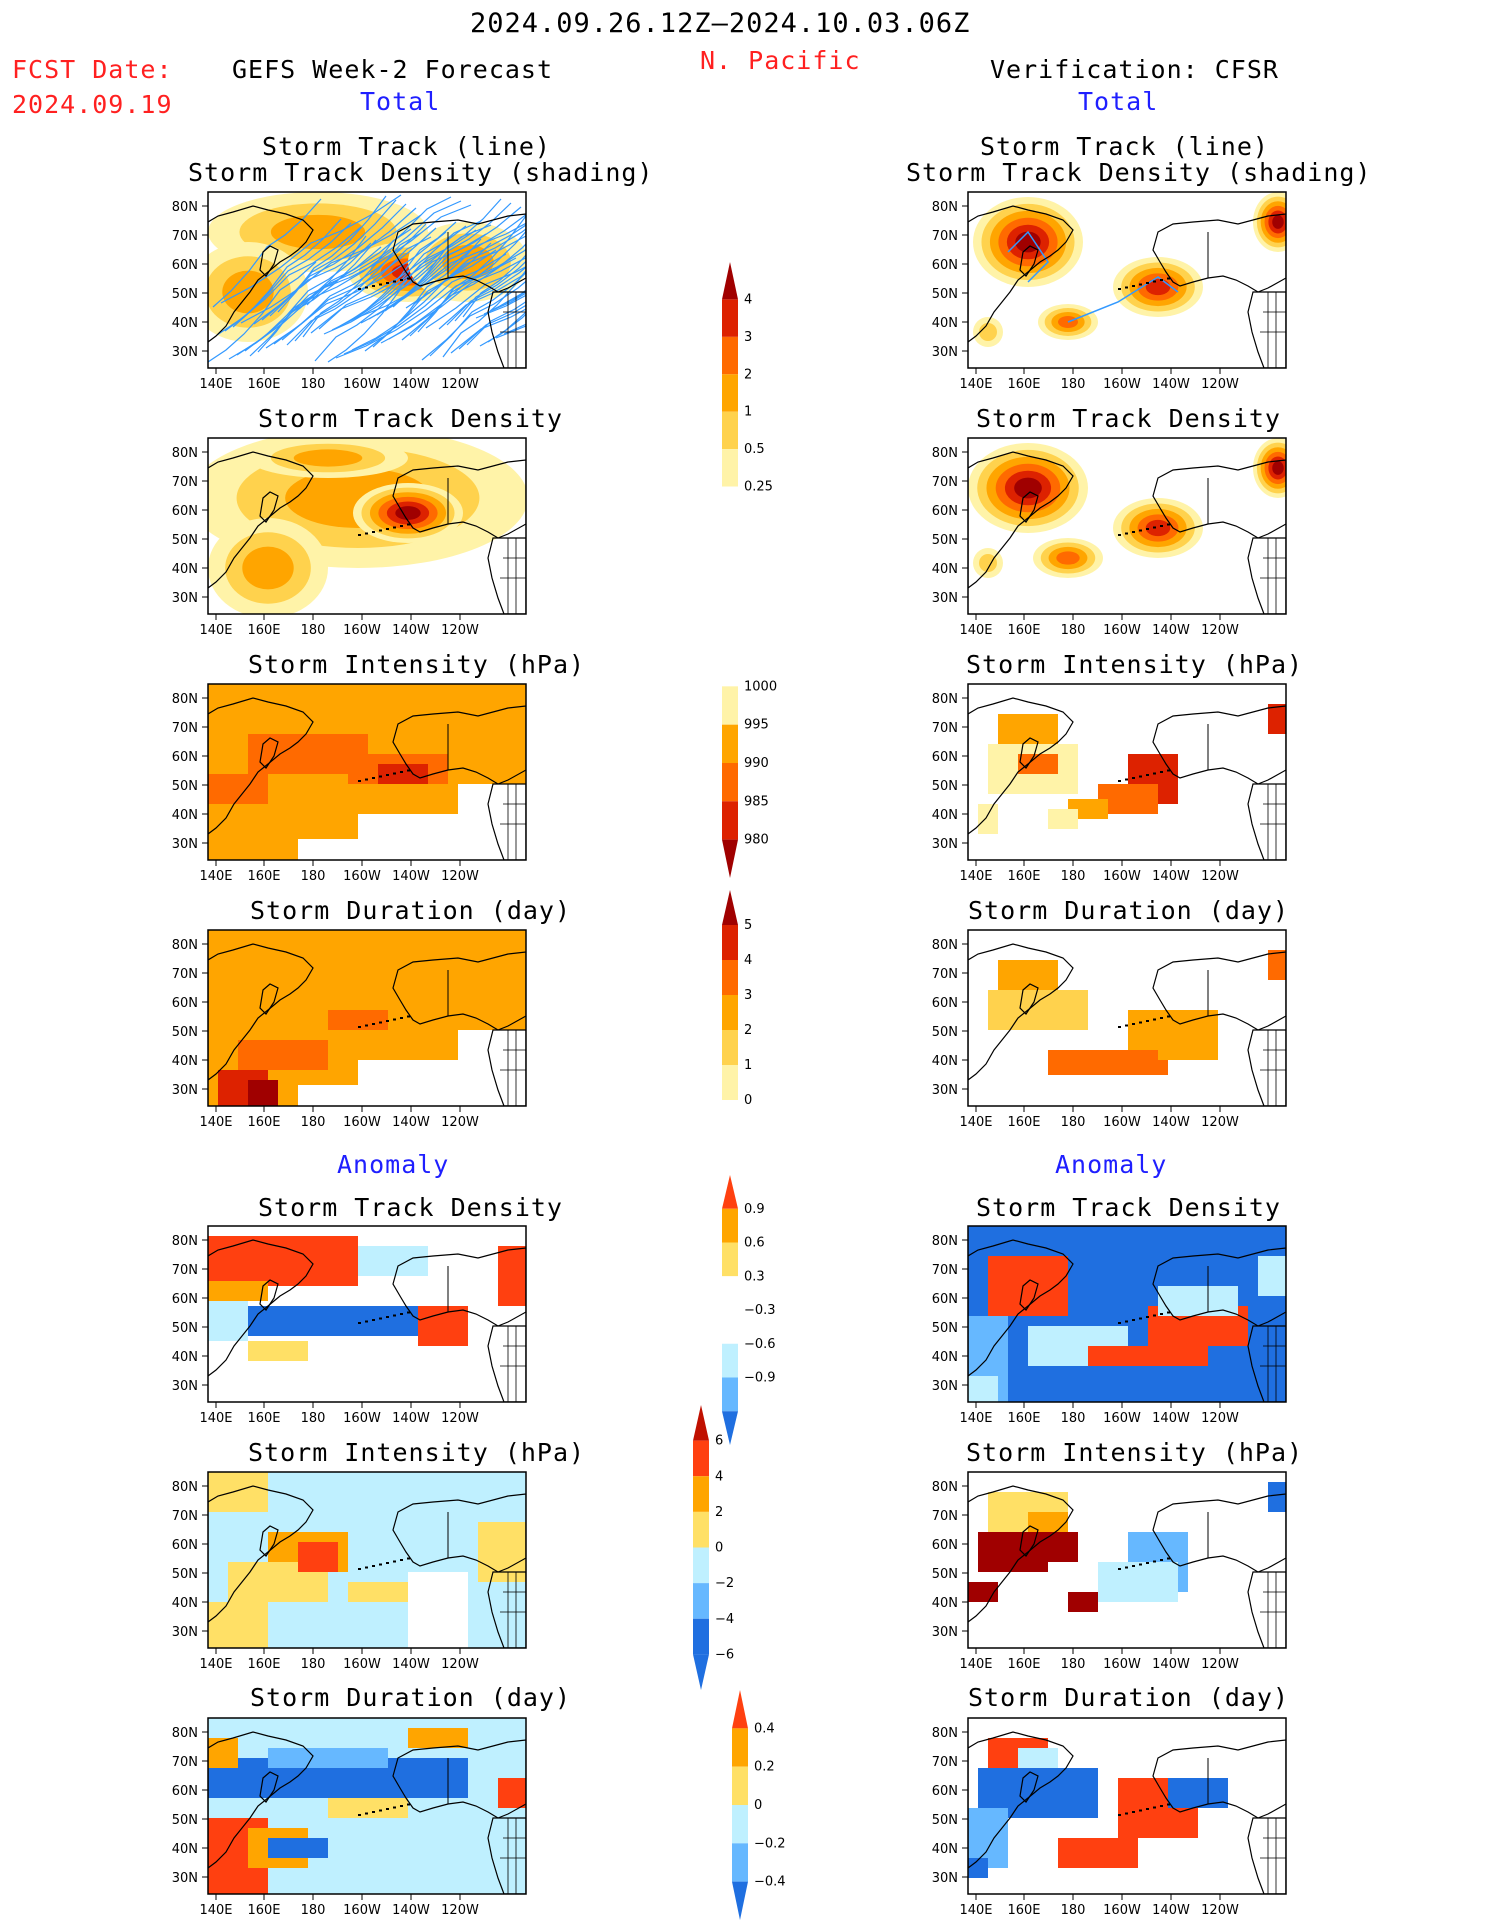 The height and width of the screenshot is (1925, 1487). What do you see at coordinates (417, 664) in the screenshot?
I see `left-intensity-title: Storm Intensity (hPa)` at bounding box center [417, 664].